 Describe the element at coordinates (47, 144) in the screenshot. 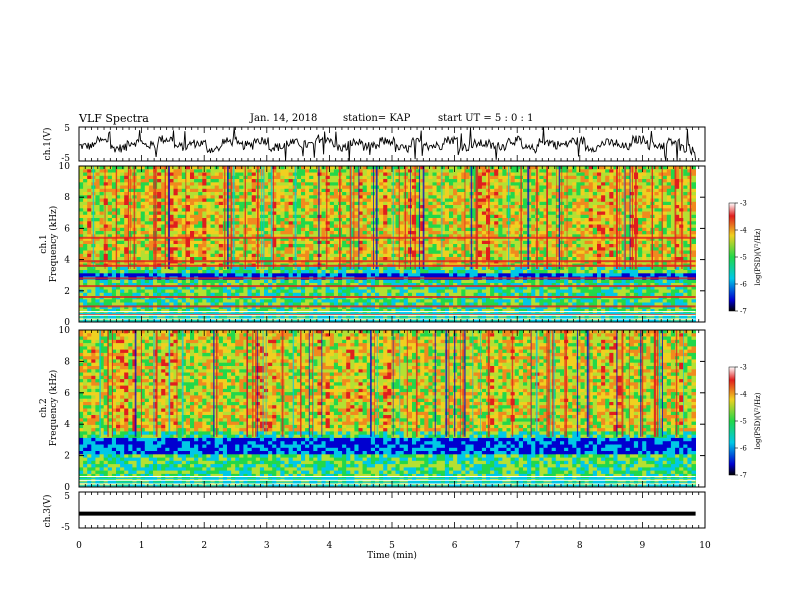

I see `ch1-ylabel: ch.1(V)` at that location.